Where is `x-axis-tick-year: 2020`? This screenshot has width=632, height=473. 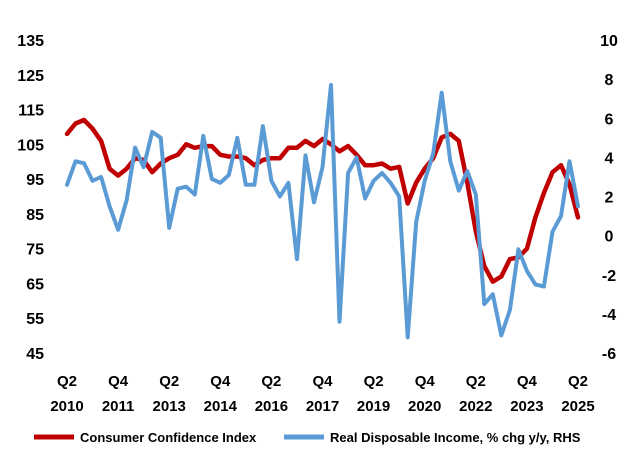
x-axis-tick-year: 2020 is located at coordinates (424, 406).